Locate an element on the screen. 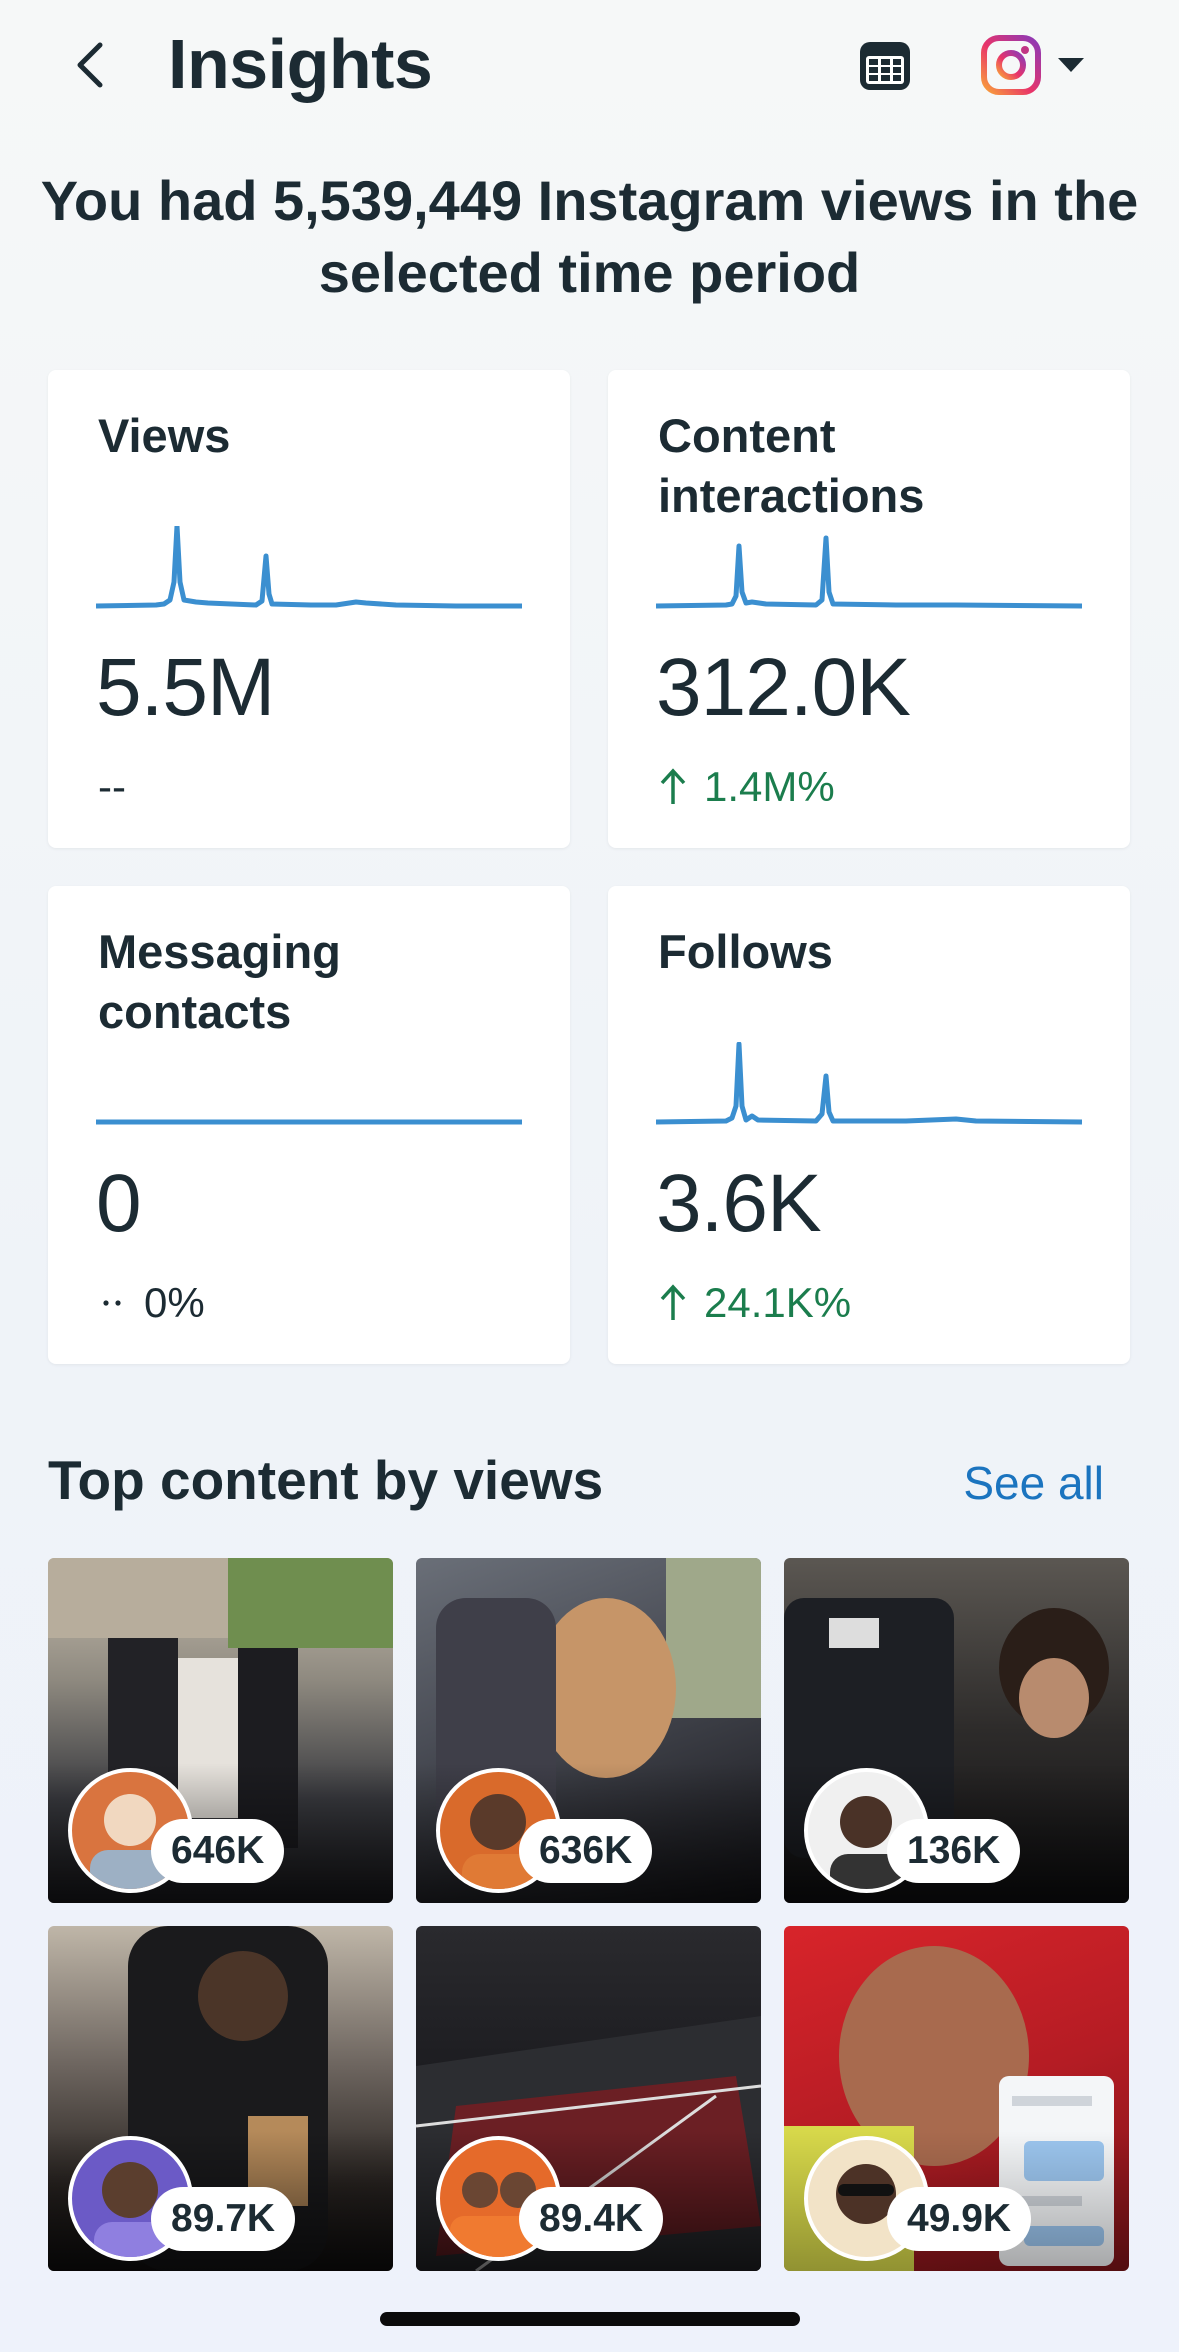 The width and height of the screenshot is (1179, 2352). metric-label: Content interactions is located at coordinates (791, 465).